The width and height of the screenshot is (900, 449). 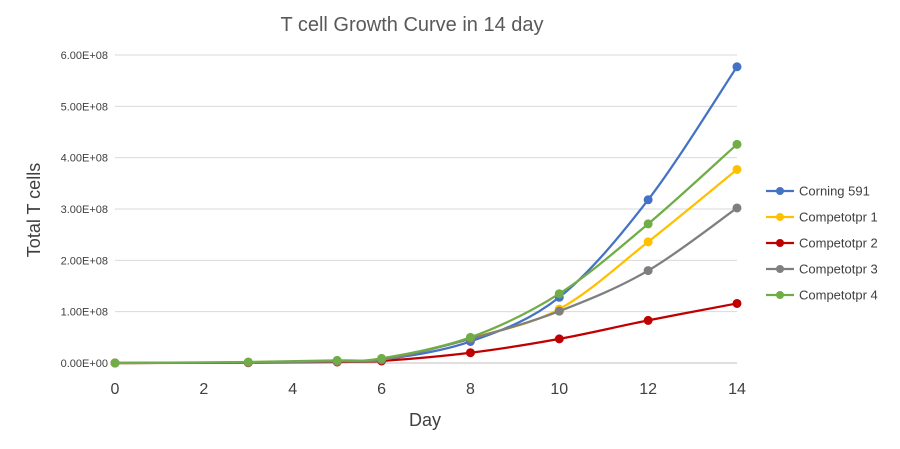 I want to click on x-tick-label: 12, so click(x=648, y=389).